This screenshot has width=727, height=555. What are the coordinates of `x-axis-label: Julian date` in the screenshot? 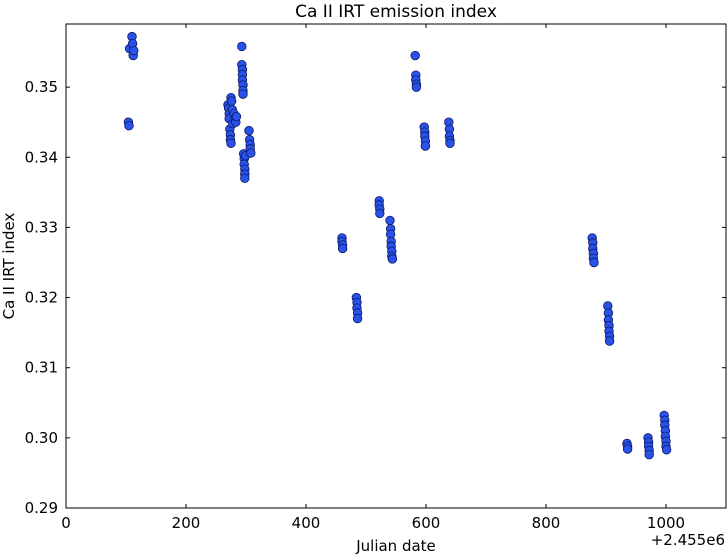 It's located at (395, 546).